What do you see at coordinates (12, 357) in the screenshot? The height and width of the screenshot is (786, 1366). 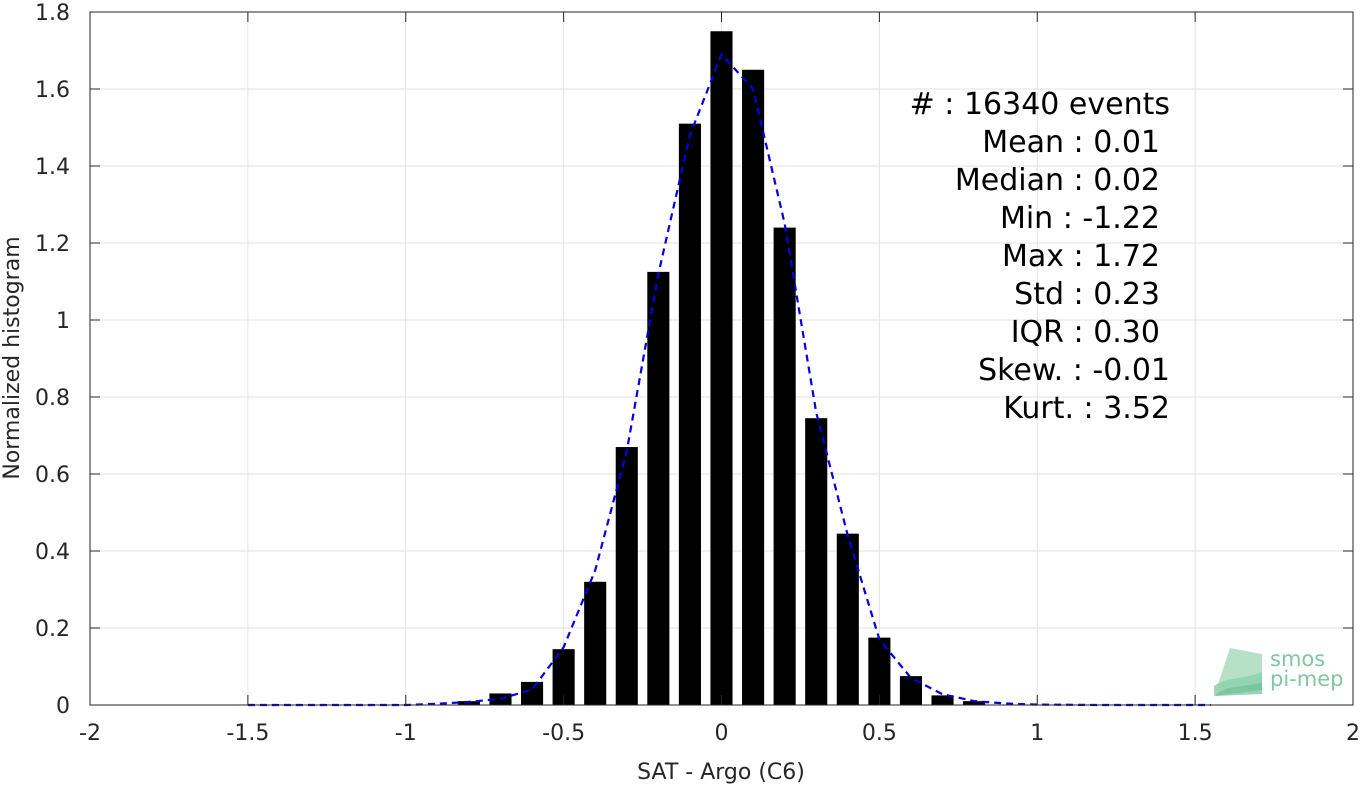 I see `y-axis-label: Normalized histogram` at bounding box center [12, 357].